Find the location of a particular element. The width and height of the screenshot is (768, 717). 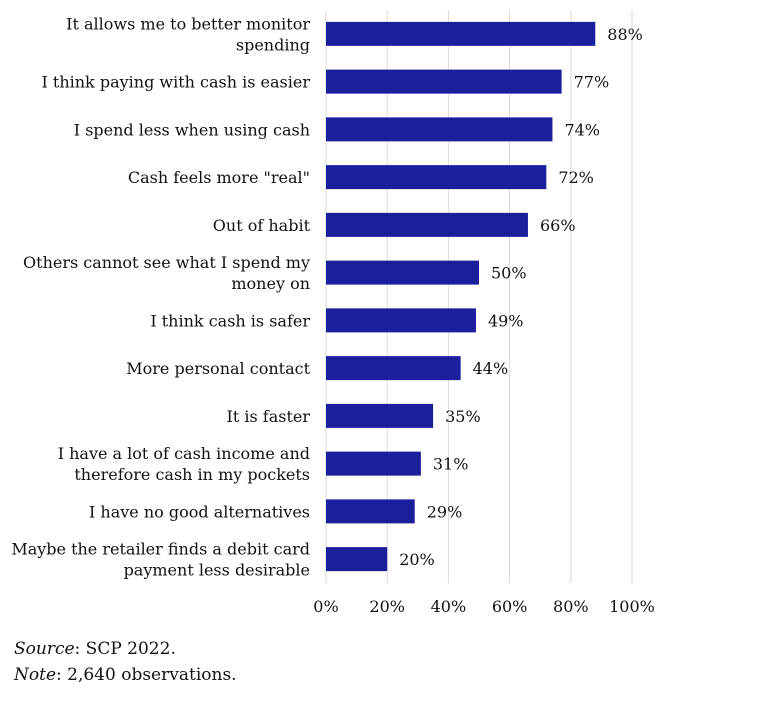

note-label: Note is located at coordinates (35, 675).